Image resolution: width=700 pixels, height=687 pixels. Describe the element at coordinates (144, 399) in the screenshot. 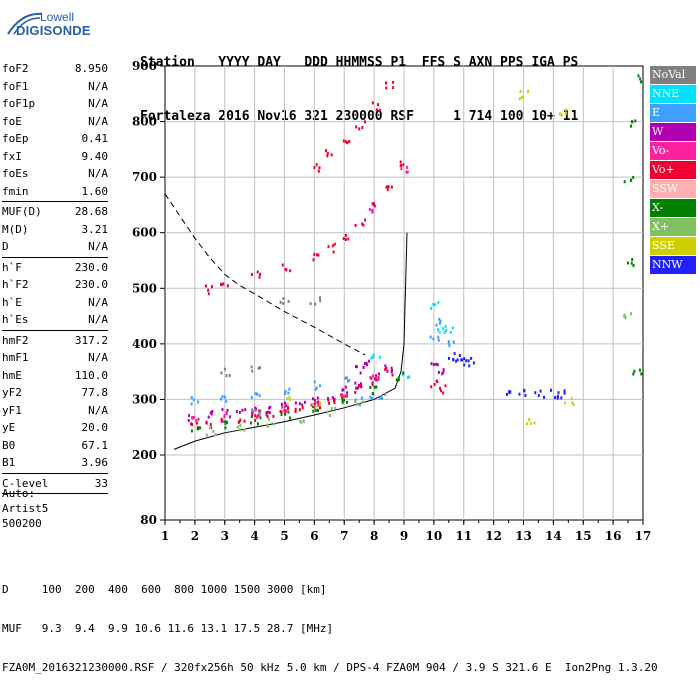

I see `y-tick-label: 300` at that location.